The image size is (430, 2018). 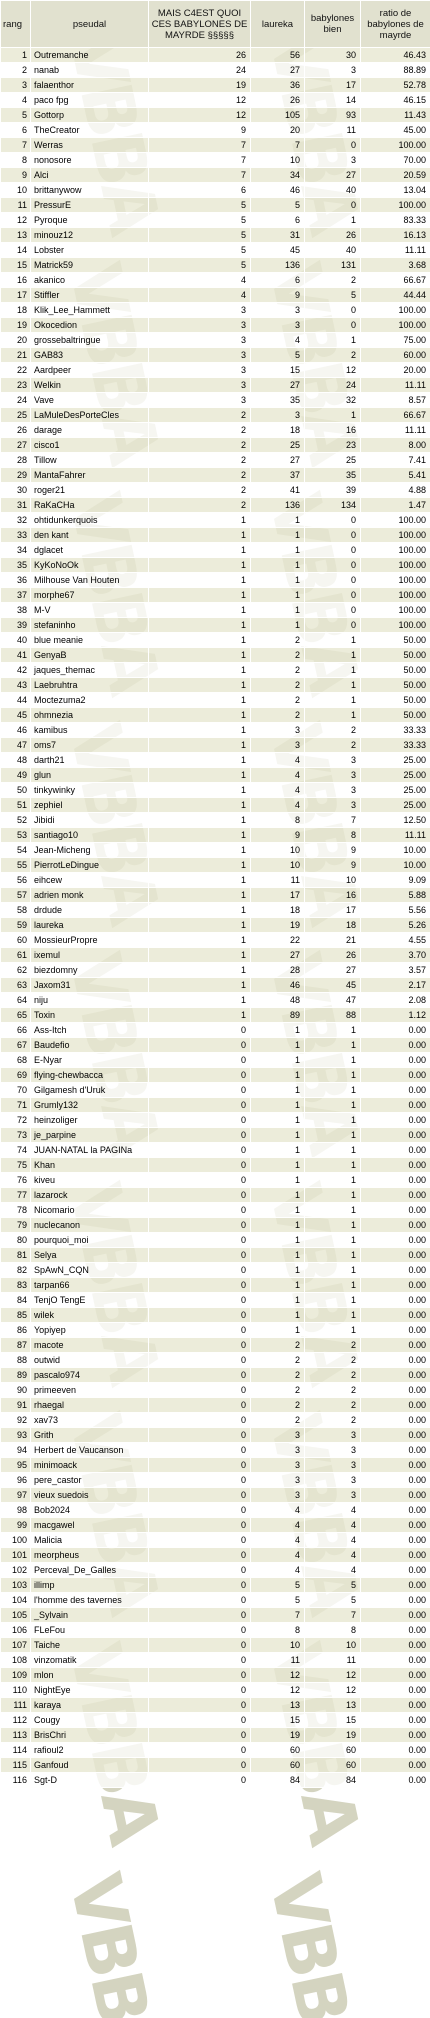 What do you see at coordinates (215, 1645) in the screenshot?
I see `table-row: 107 Taiche 0 10 10 0.00` at bounding box center [215, 1645].